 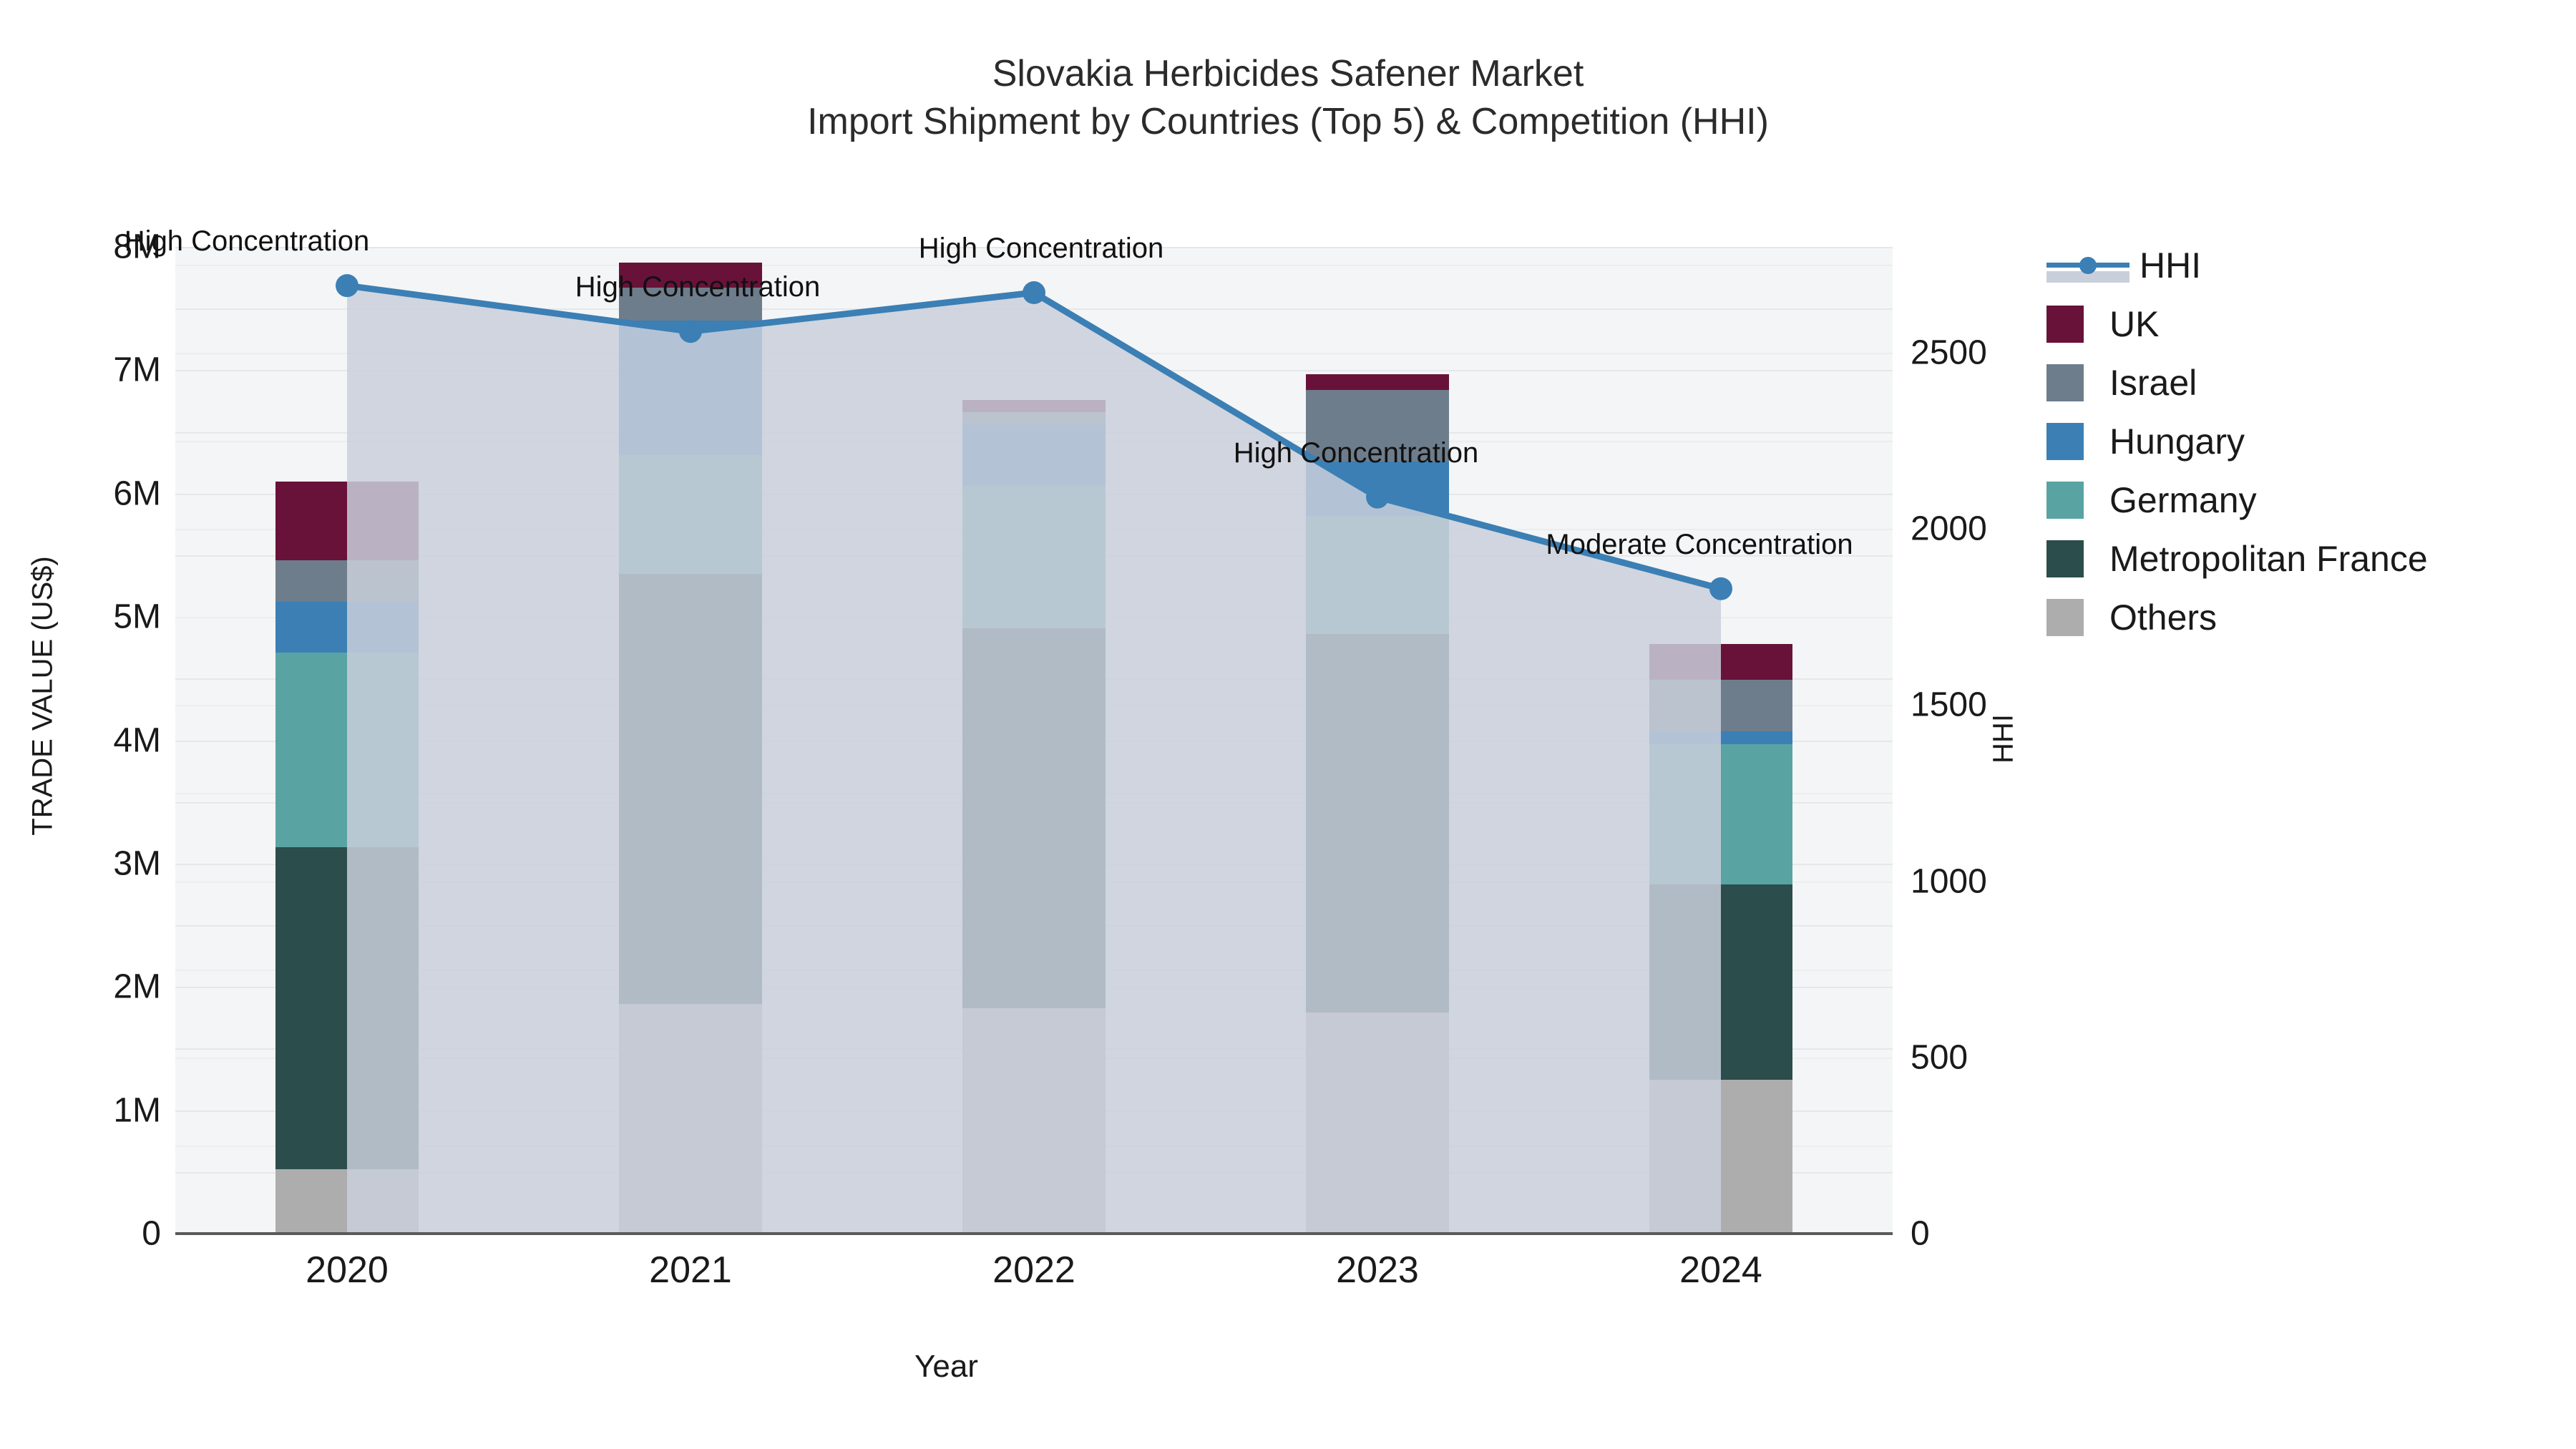 I want to click on y-axis-left-tick-label: 7M, so click(x=137, y=370).